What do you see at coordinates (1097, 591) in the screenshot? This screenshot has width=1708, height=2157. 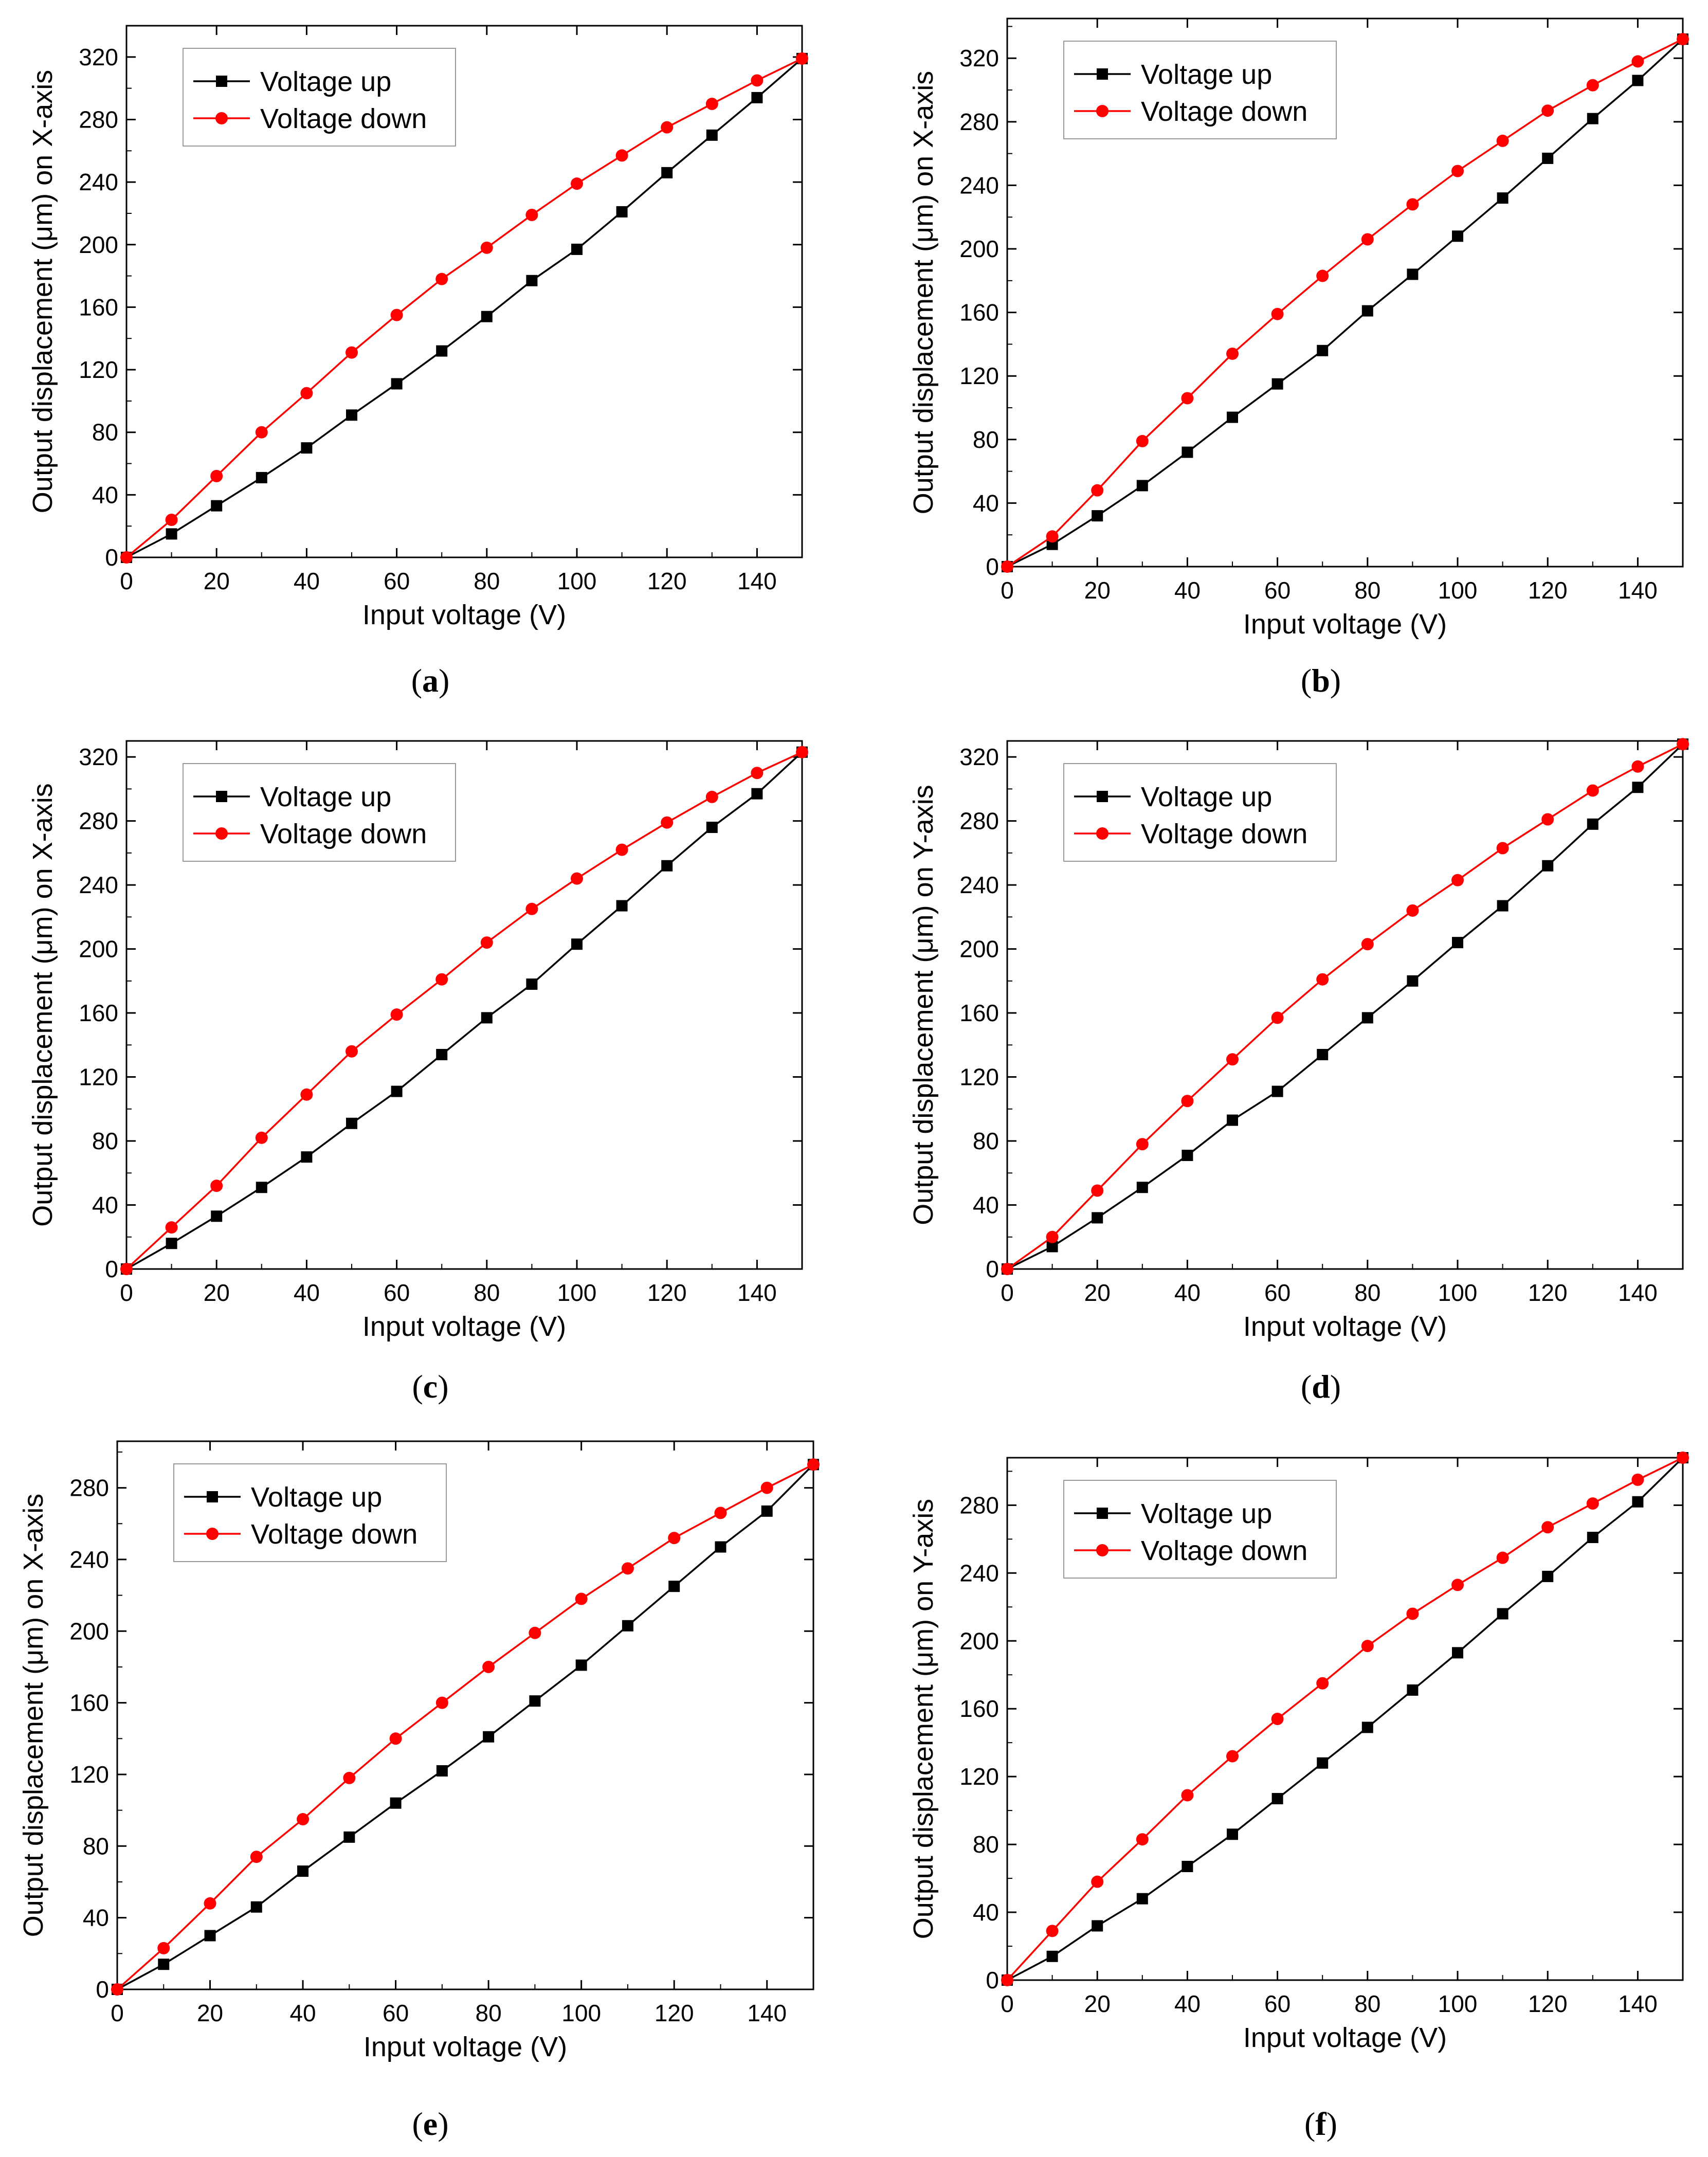 I see `x-tick-label: 20` at bounding box center [1097, 591].